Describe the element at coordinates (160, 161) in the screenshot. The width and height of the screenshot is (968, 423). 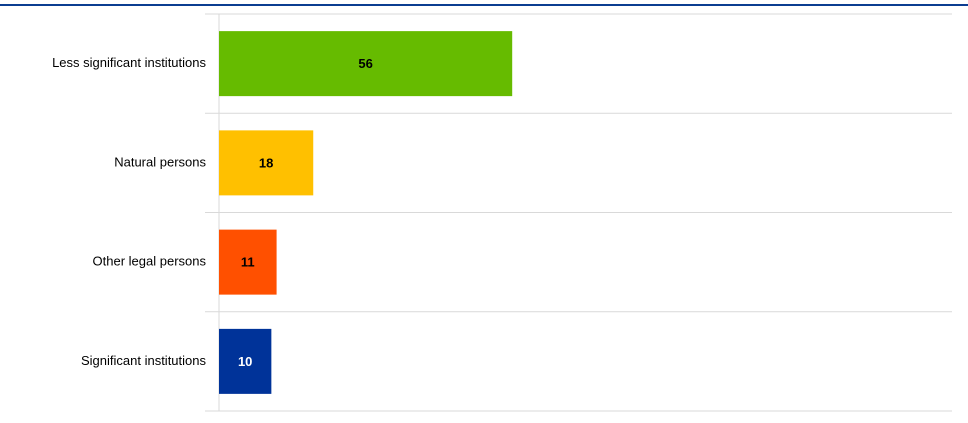
I see `y-tick-label: Natural persons` at that location.